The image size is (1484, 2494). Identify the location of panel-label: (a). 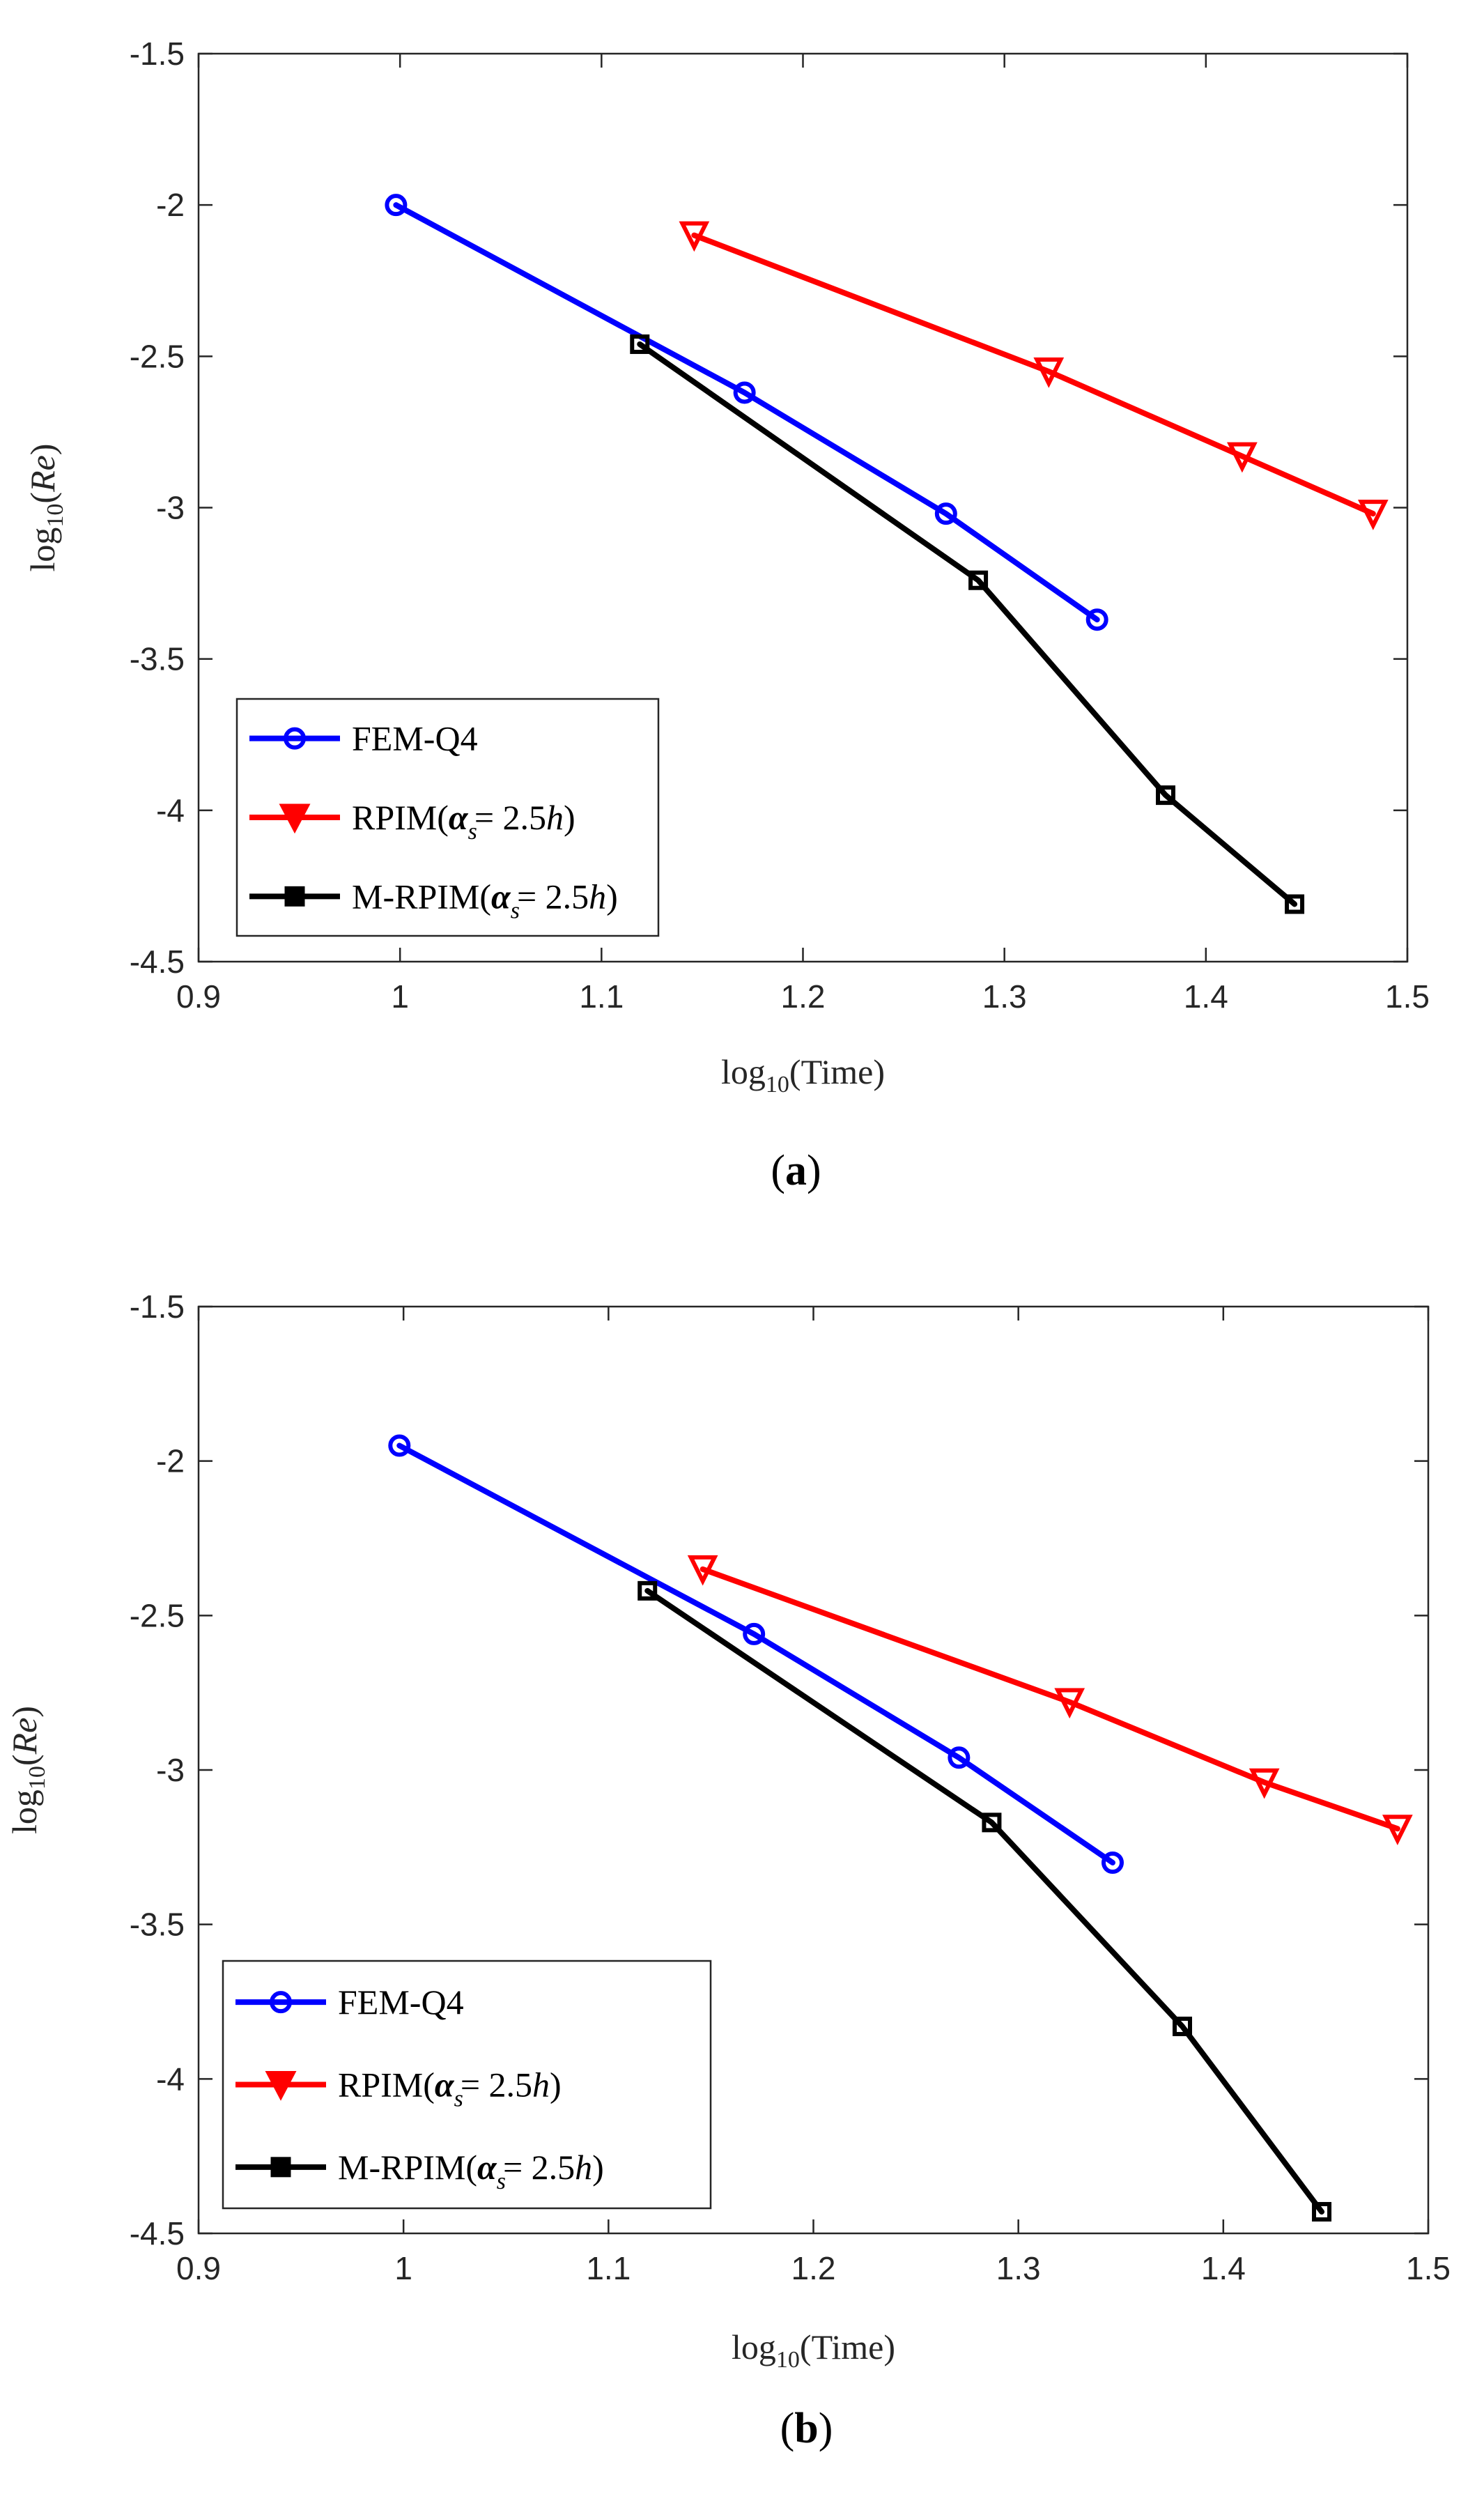
(796, 1170).